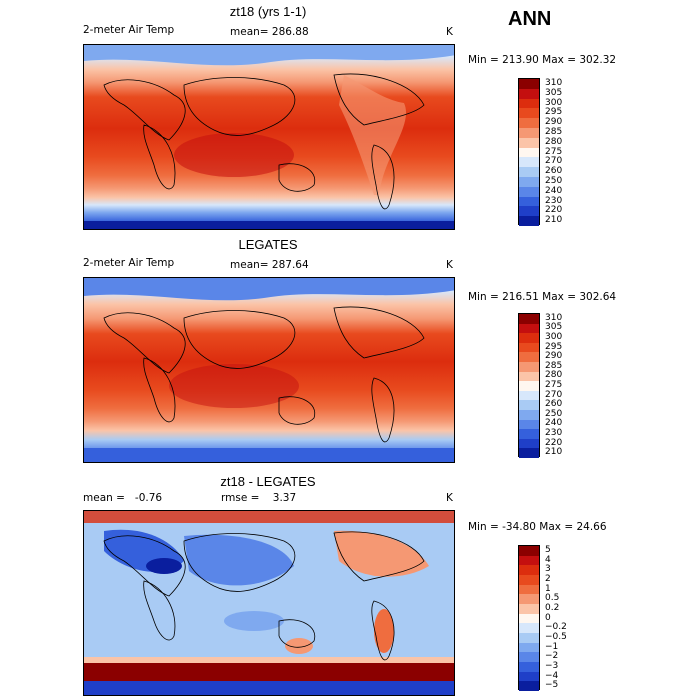  What do you see at coordinates (449, 498) in the screenshot?
I see `panel3-unit: K` at bounding box center [449, 498].